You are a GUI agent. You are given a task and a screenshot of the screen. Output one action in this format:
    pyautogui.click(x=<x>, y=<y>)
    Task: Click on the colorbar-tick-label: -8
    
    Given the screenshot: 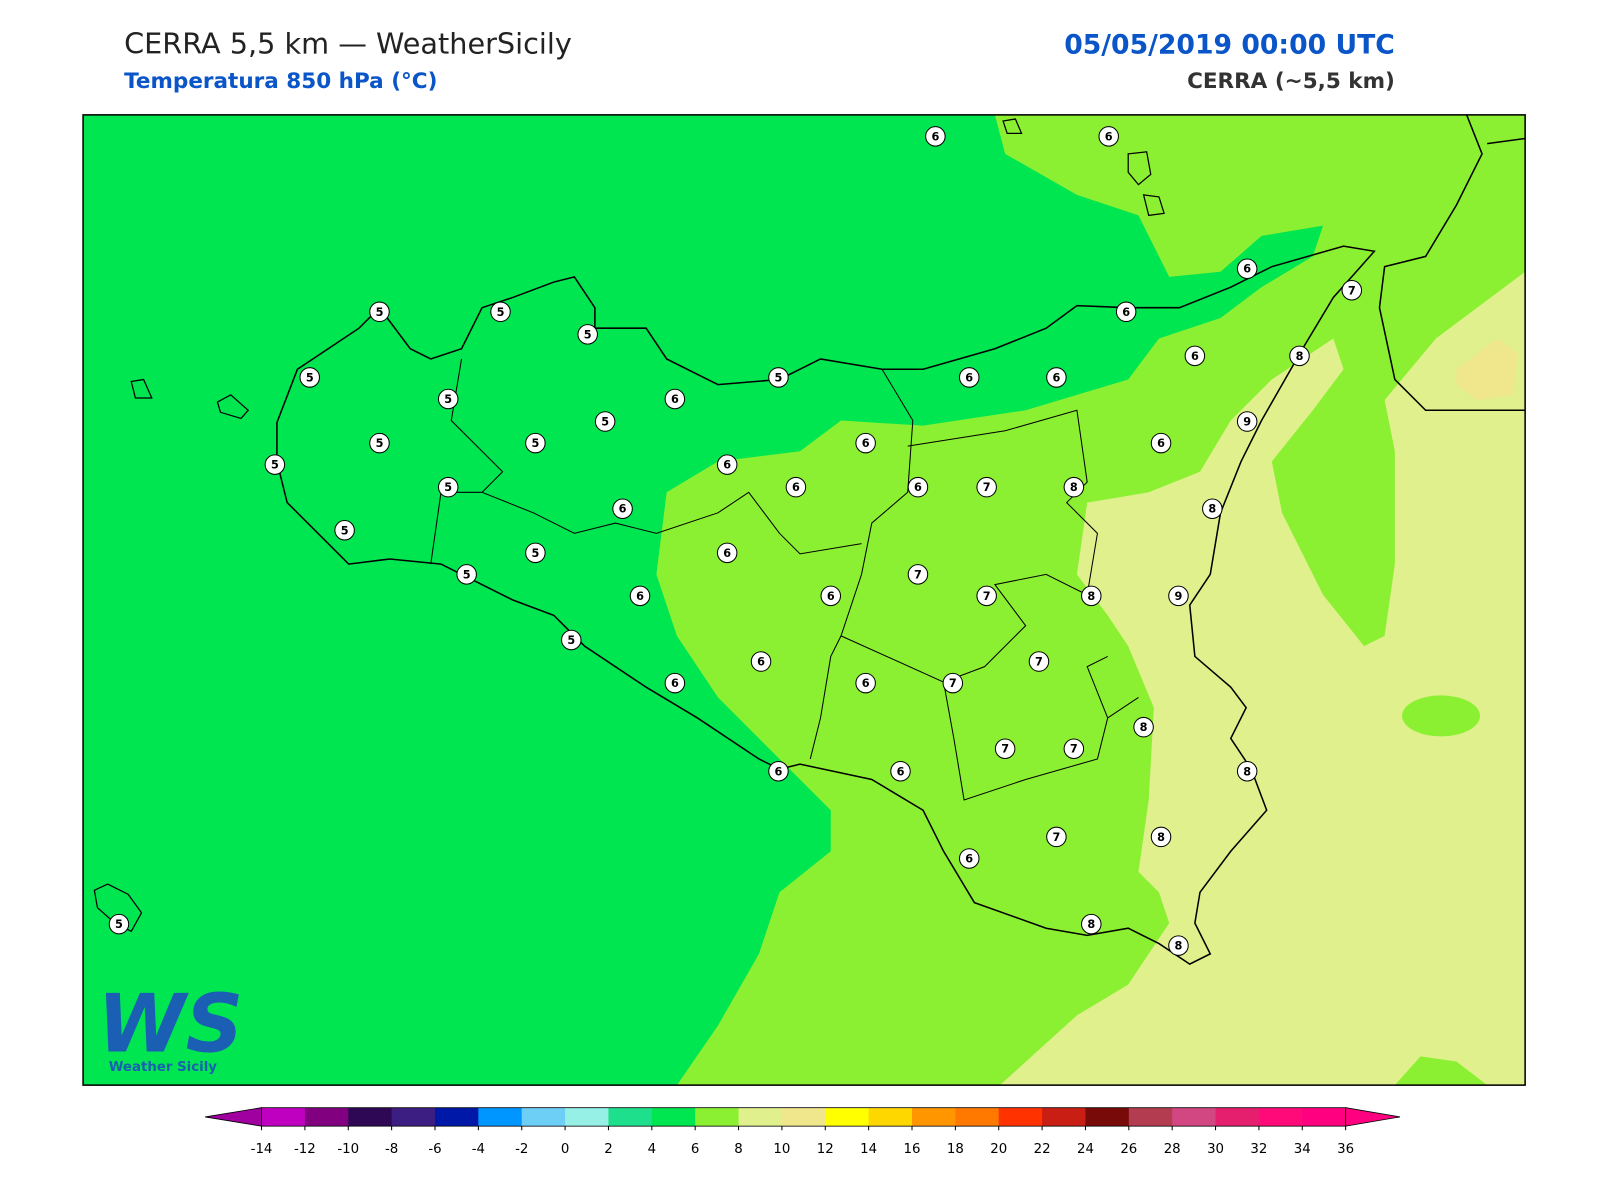 What is the action you would take?
    pyautogui.click(x=391, y=1149)
    